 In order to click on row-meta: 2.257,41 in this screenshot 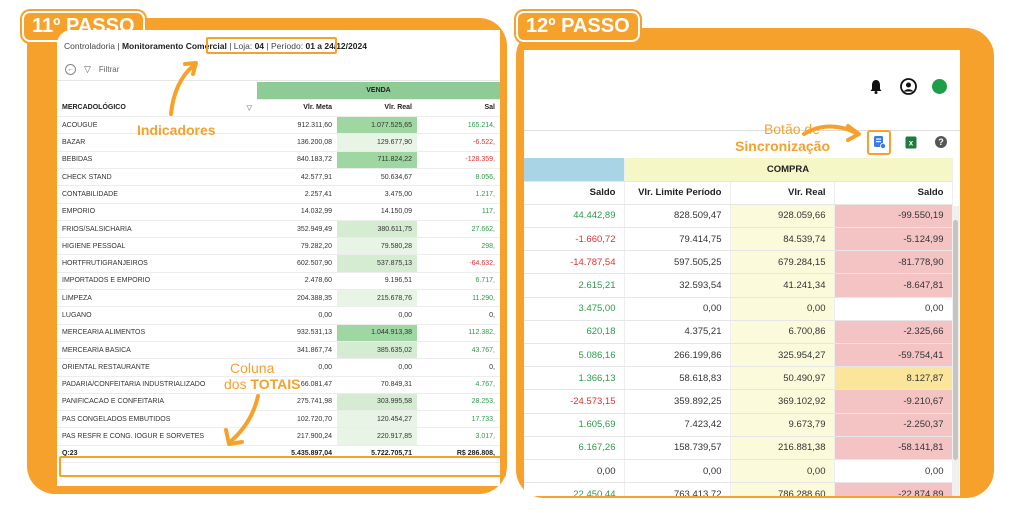, I will do `click(297, 194)`.